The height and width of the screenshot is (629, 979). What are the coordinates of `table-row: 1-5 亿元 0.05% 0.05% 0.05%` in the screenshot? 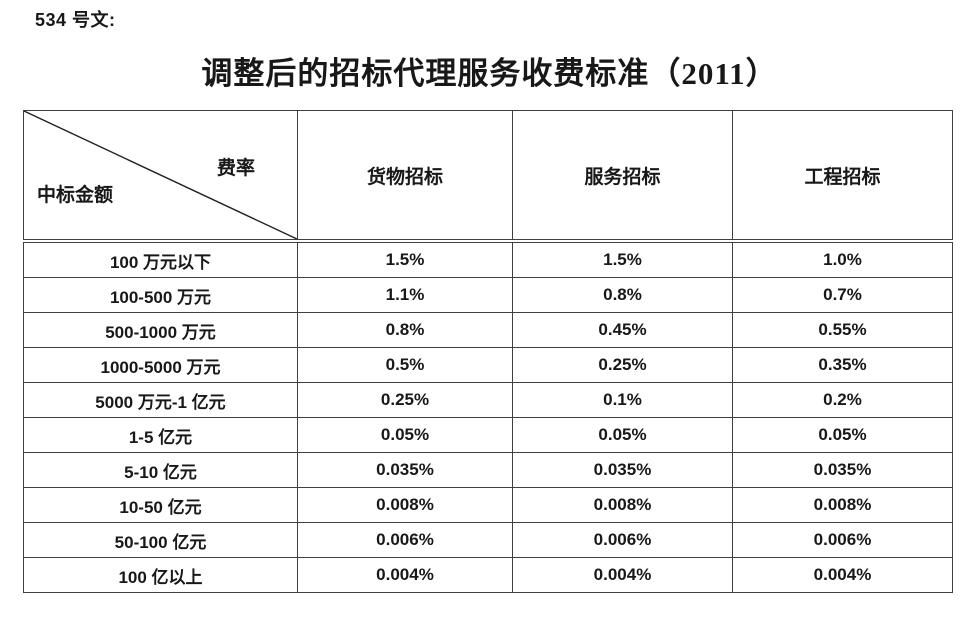 It's located at (488, 435).